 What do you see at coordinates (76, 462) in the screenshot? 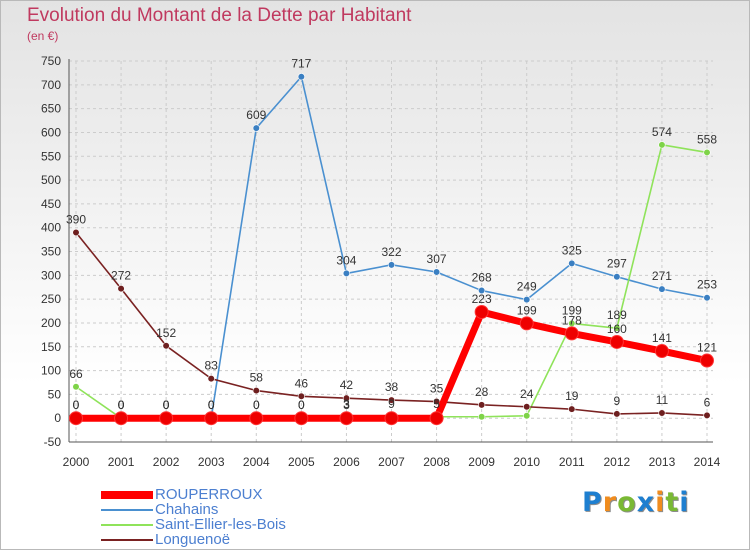
I see `x-tick-label: 2000` at bounding box center [76, 462].